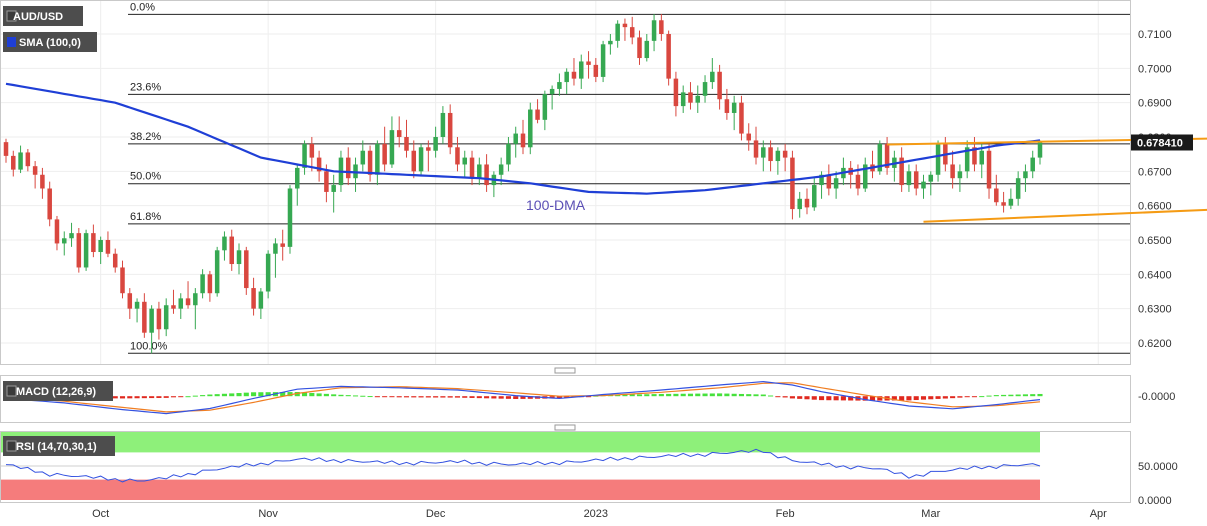 The width and height of the screenshot is (1207, 526). Describe the element at coordinates (59, 446) in the screenshot. I see `rsi-tag: RSI (14,70,30,1)` at that location.